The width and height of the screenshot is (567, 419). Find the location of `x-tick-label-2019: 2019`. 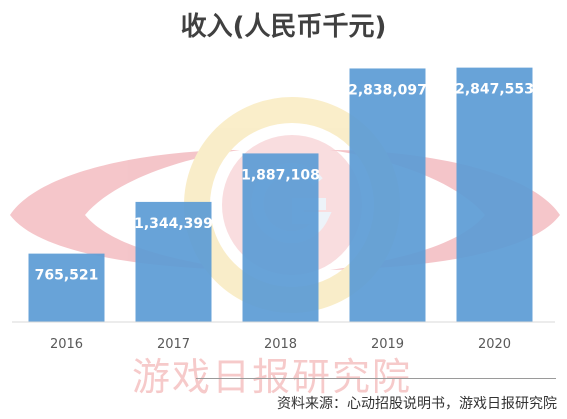

x-tick-label-2019: 2019 is located at coordinates (387, 344).